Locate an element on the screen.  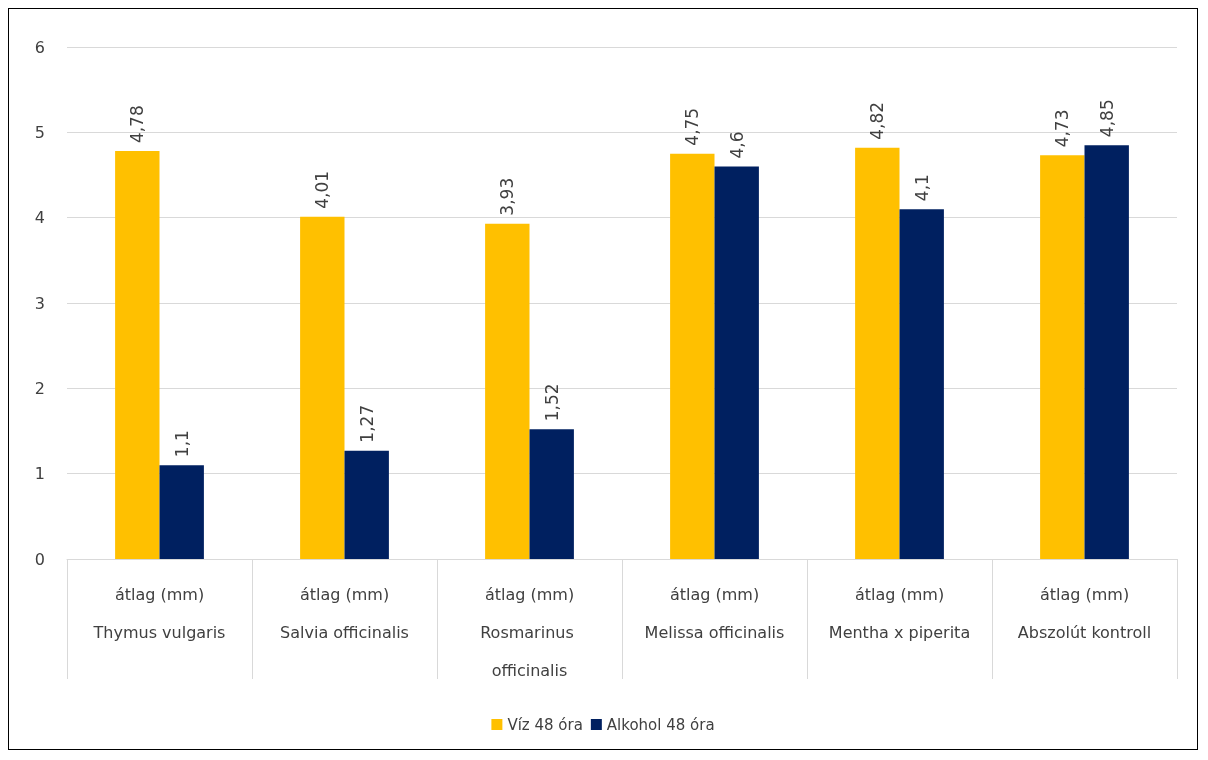
y-tick-label: 3 is located at coordinates (39, 303).